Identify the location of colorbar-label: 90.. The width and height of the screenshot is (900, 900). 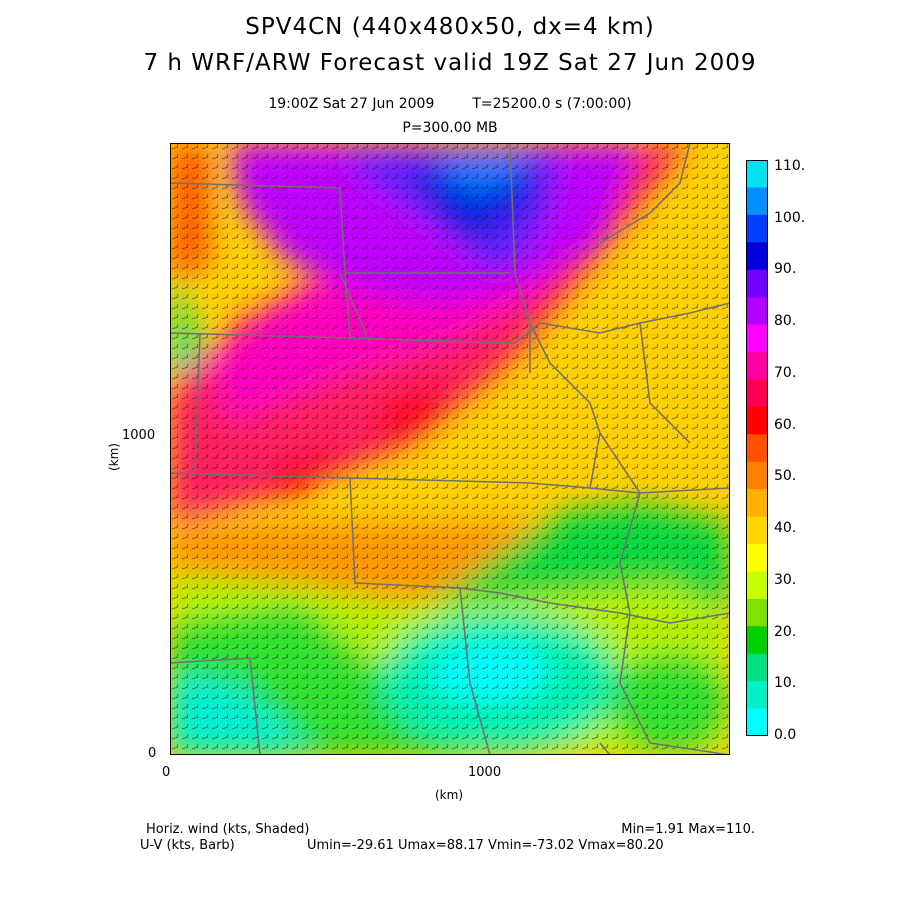
(785, 269).